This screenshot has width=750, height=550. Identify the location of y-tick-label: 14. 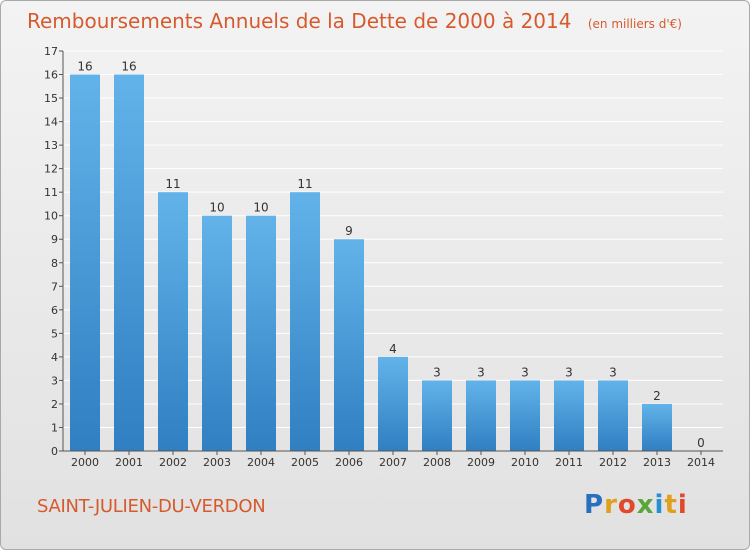
(51, 122).